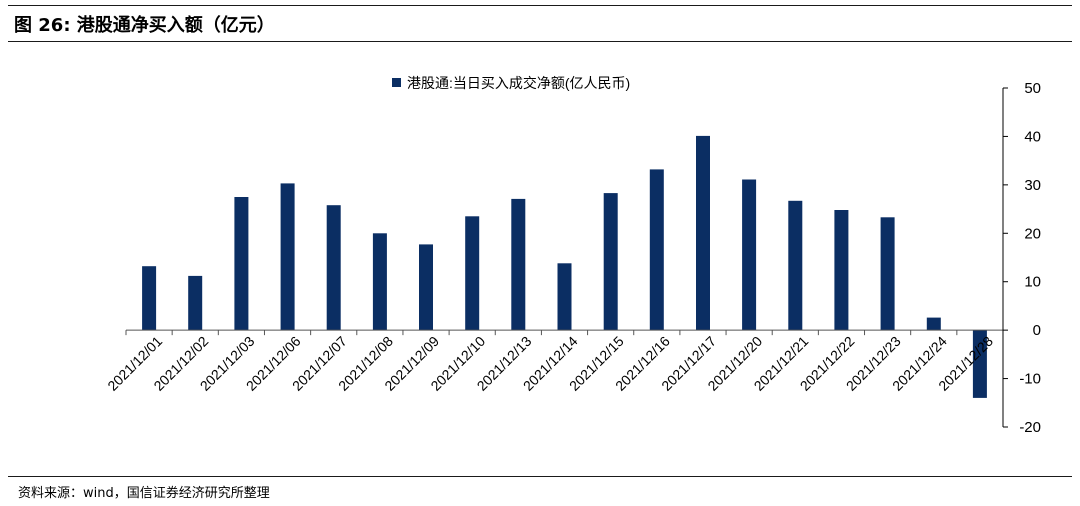 The image size is (1080, 506). I want to click on chart-legend: 港股通:当日买入成交净额(亿人民币), so click(511, 83).